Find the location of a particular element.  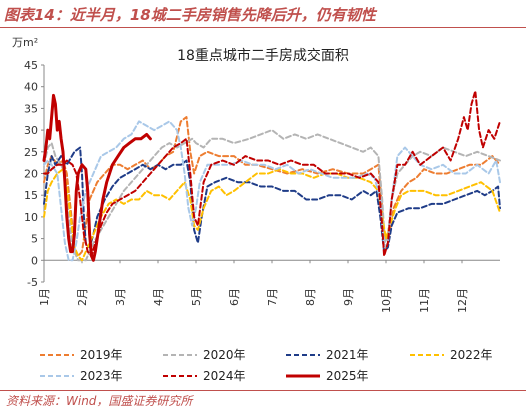

x-tick-label: 3月 is located at coordinates (120, 297).